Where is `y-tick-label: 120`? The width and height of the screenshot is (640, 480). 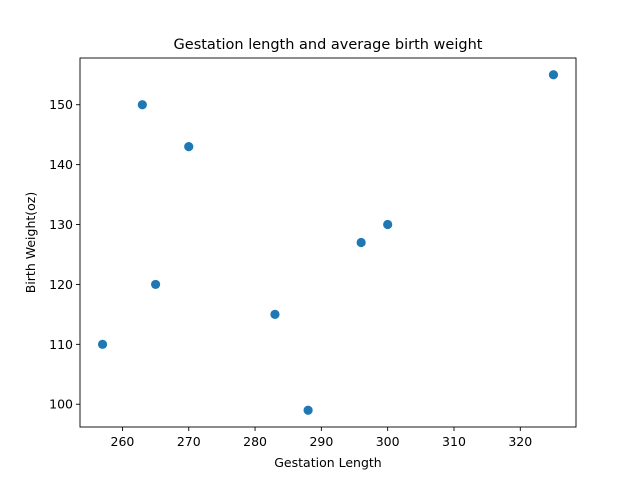
y-tick-label: 120 is located at coordinates (61, 284).